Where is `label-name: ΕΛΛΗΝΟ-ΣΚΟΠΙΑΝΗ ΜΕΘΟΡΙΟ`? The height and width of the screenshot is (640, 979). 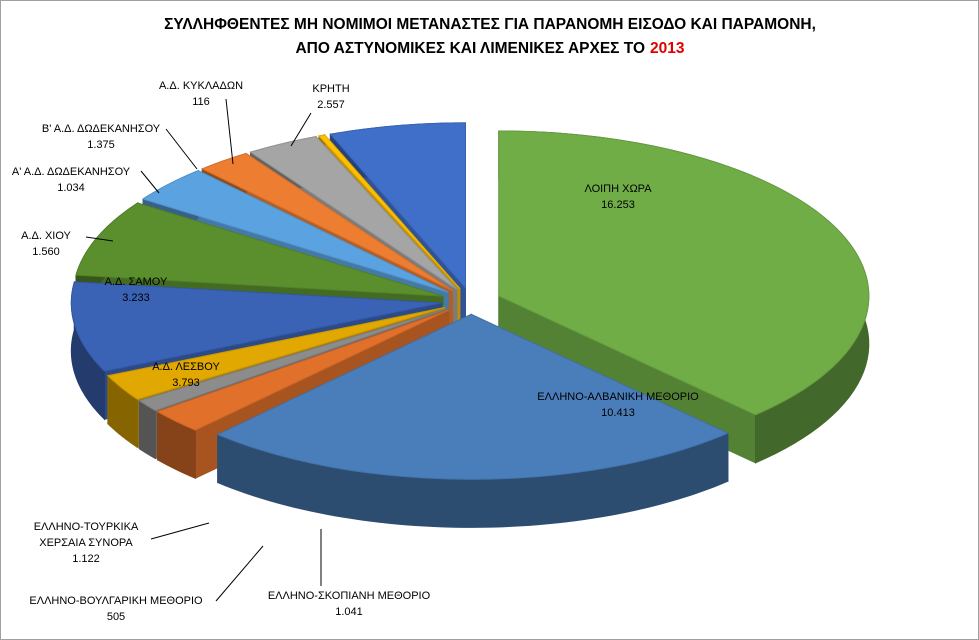 label-name: ΕΛΛΗΝΟ-ΣΚΟΠΙΑΝΗ ΜΕΘΟΡΙΟ is located at coordinates (349, 596).